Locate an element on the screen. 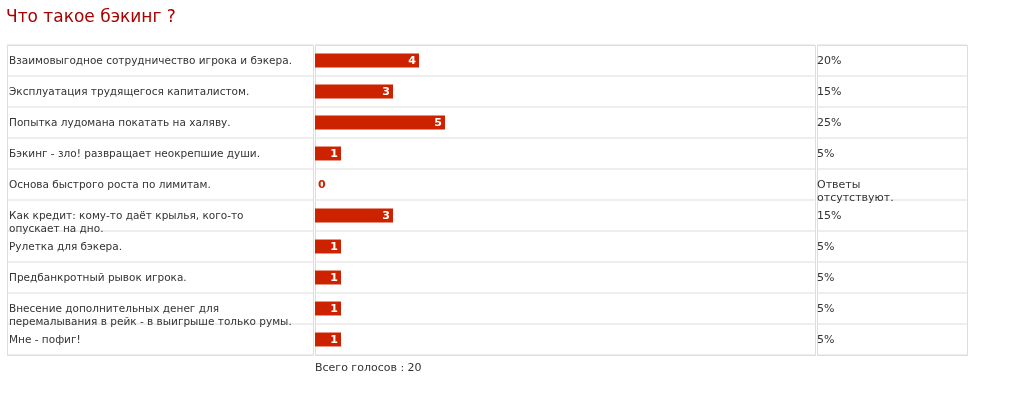  data-label: 5 is located at coordinates (438, 122).